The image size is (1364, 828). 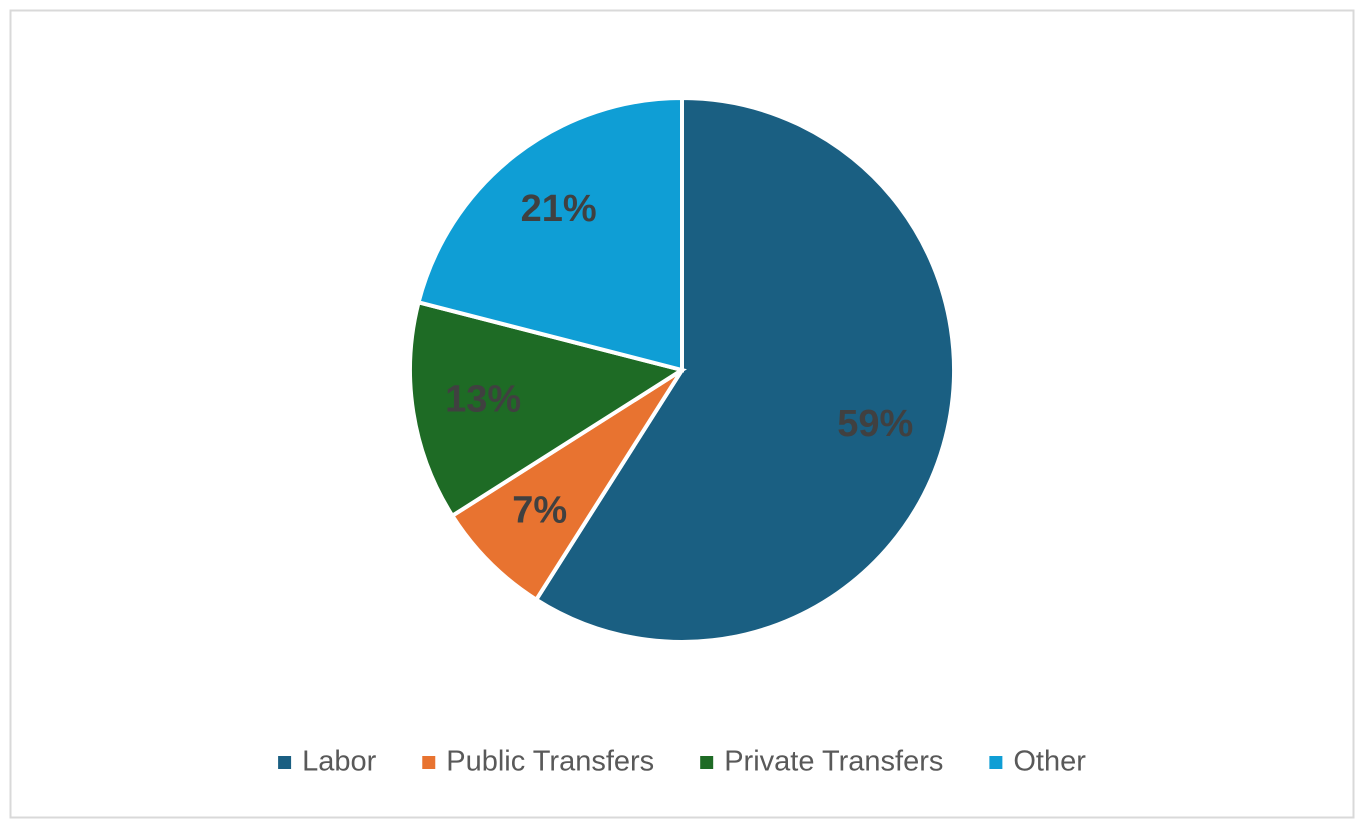 I want to click on data-label: 59%, so click(x=875, y=424).